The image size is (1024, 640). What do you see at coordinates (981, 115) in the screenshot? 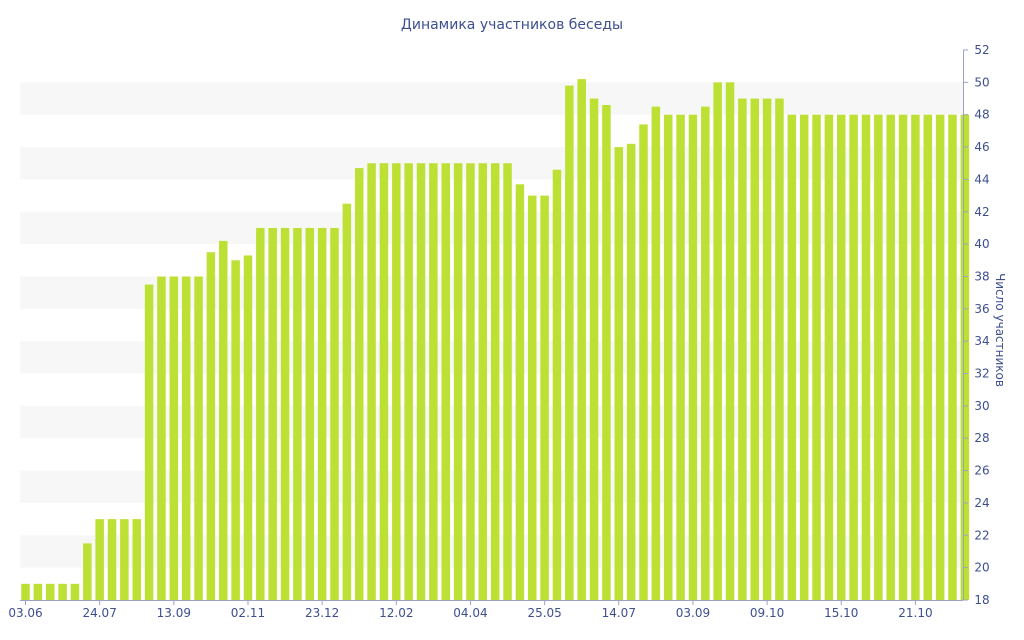
I see `y-tick-label: 48` at bounding box center [981, 115].